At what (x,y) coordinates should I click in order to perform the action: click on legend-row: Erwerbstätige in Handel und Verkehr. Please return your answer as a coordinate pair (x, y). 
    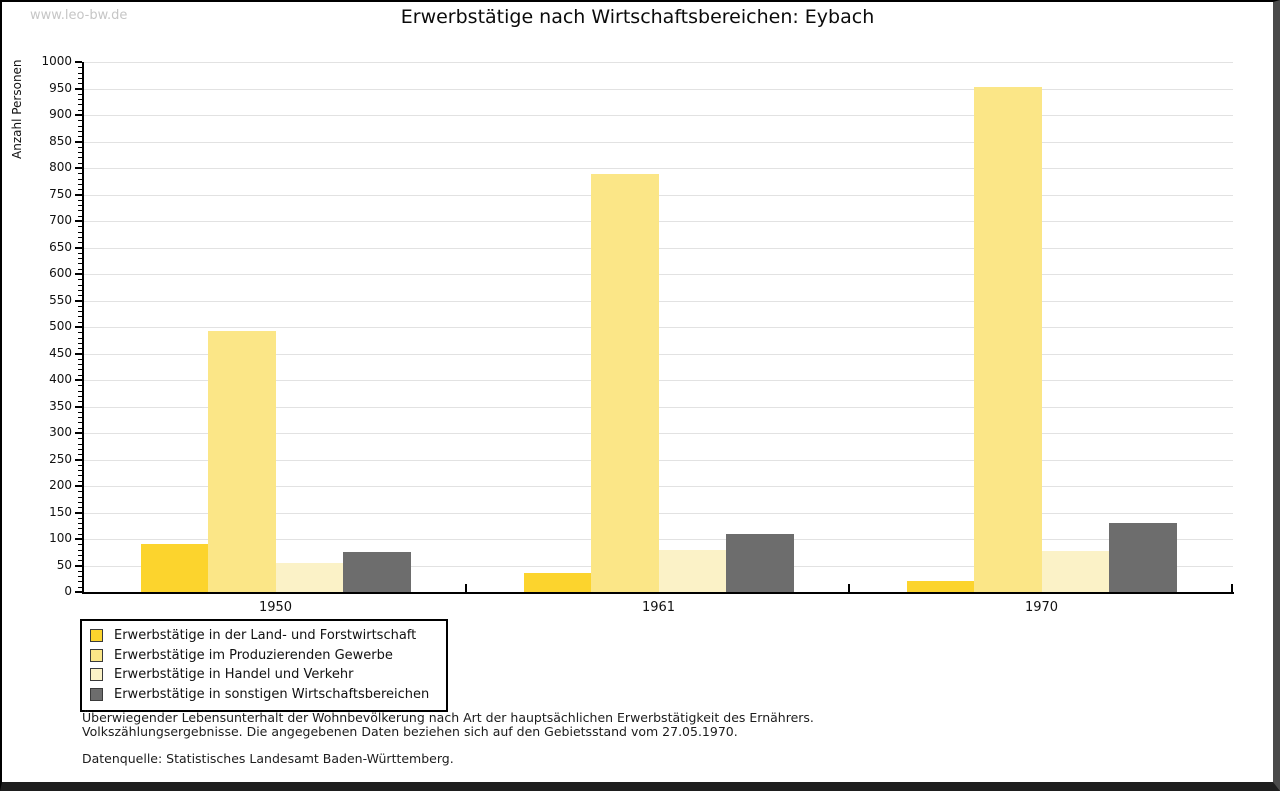
    Looking at the image, I should click on (264, 675).